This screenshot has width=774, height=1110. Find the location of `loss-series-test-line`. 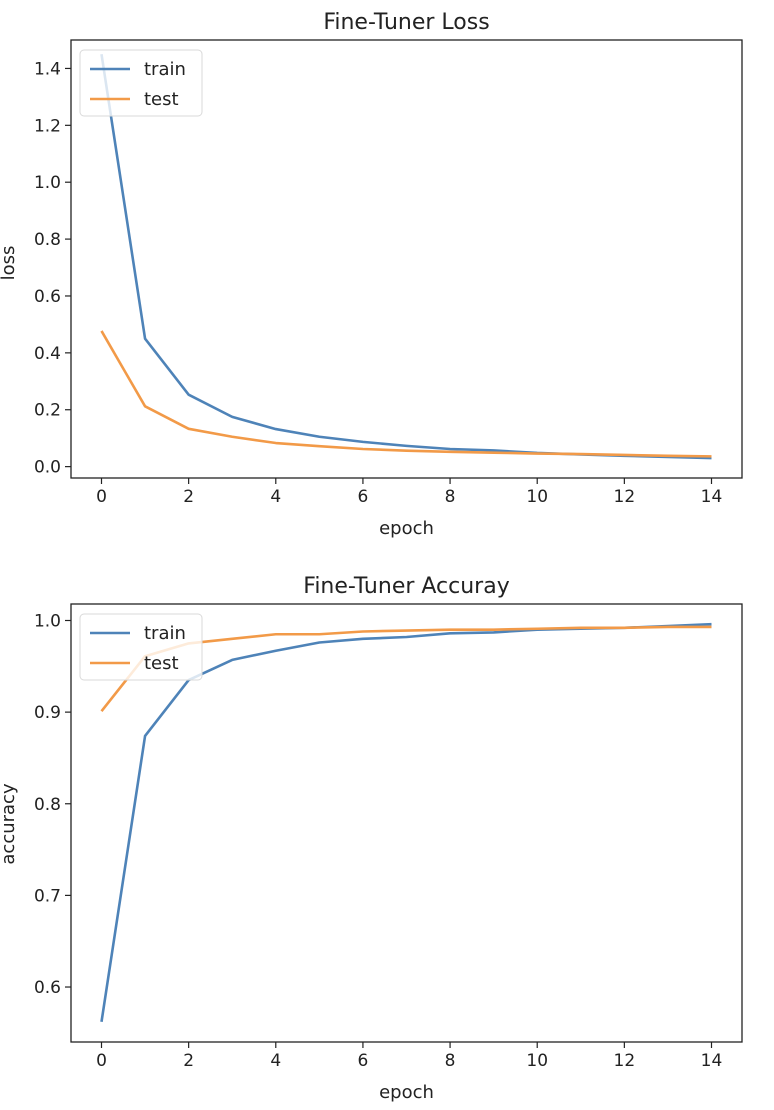

loss-series-test-line is located at coordinates (406, 394).